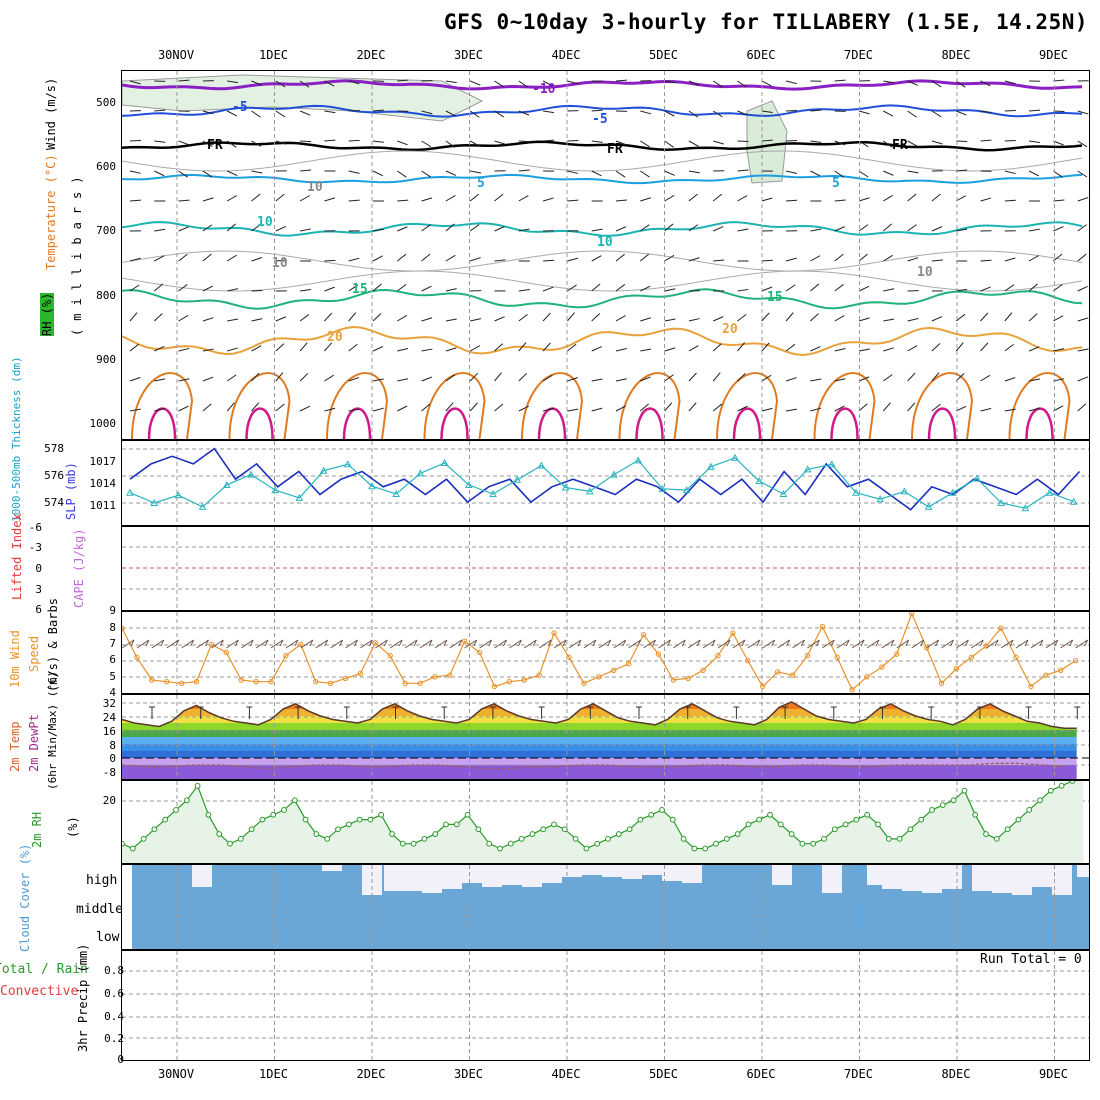 This screenshot has width=1100, height=1100. I want to click on slp-line, so click(605, 479).